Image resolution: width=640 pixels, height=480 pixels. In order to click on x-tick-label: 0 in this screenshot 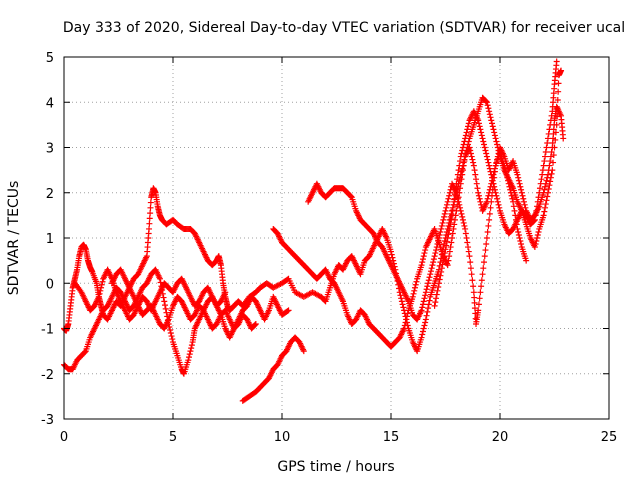, I will do `click(64, 437)`.